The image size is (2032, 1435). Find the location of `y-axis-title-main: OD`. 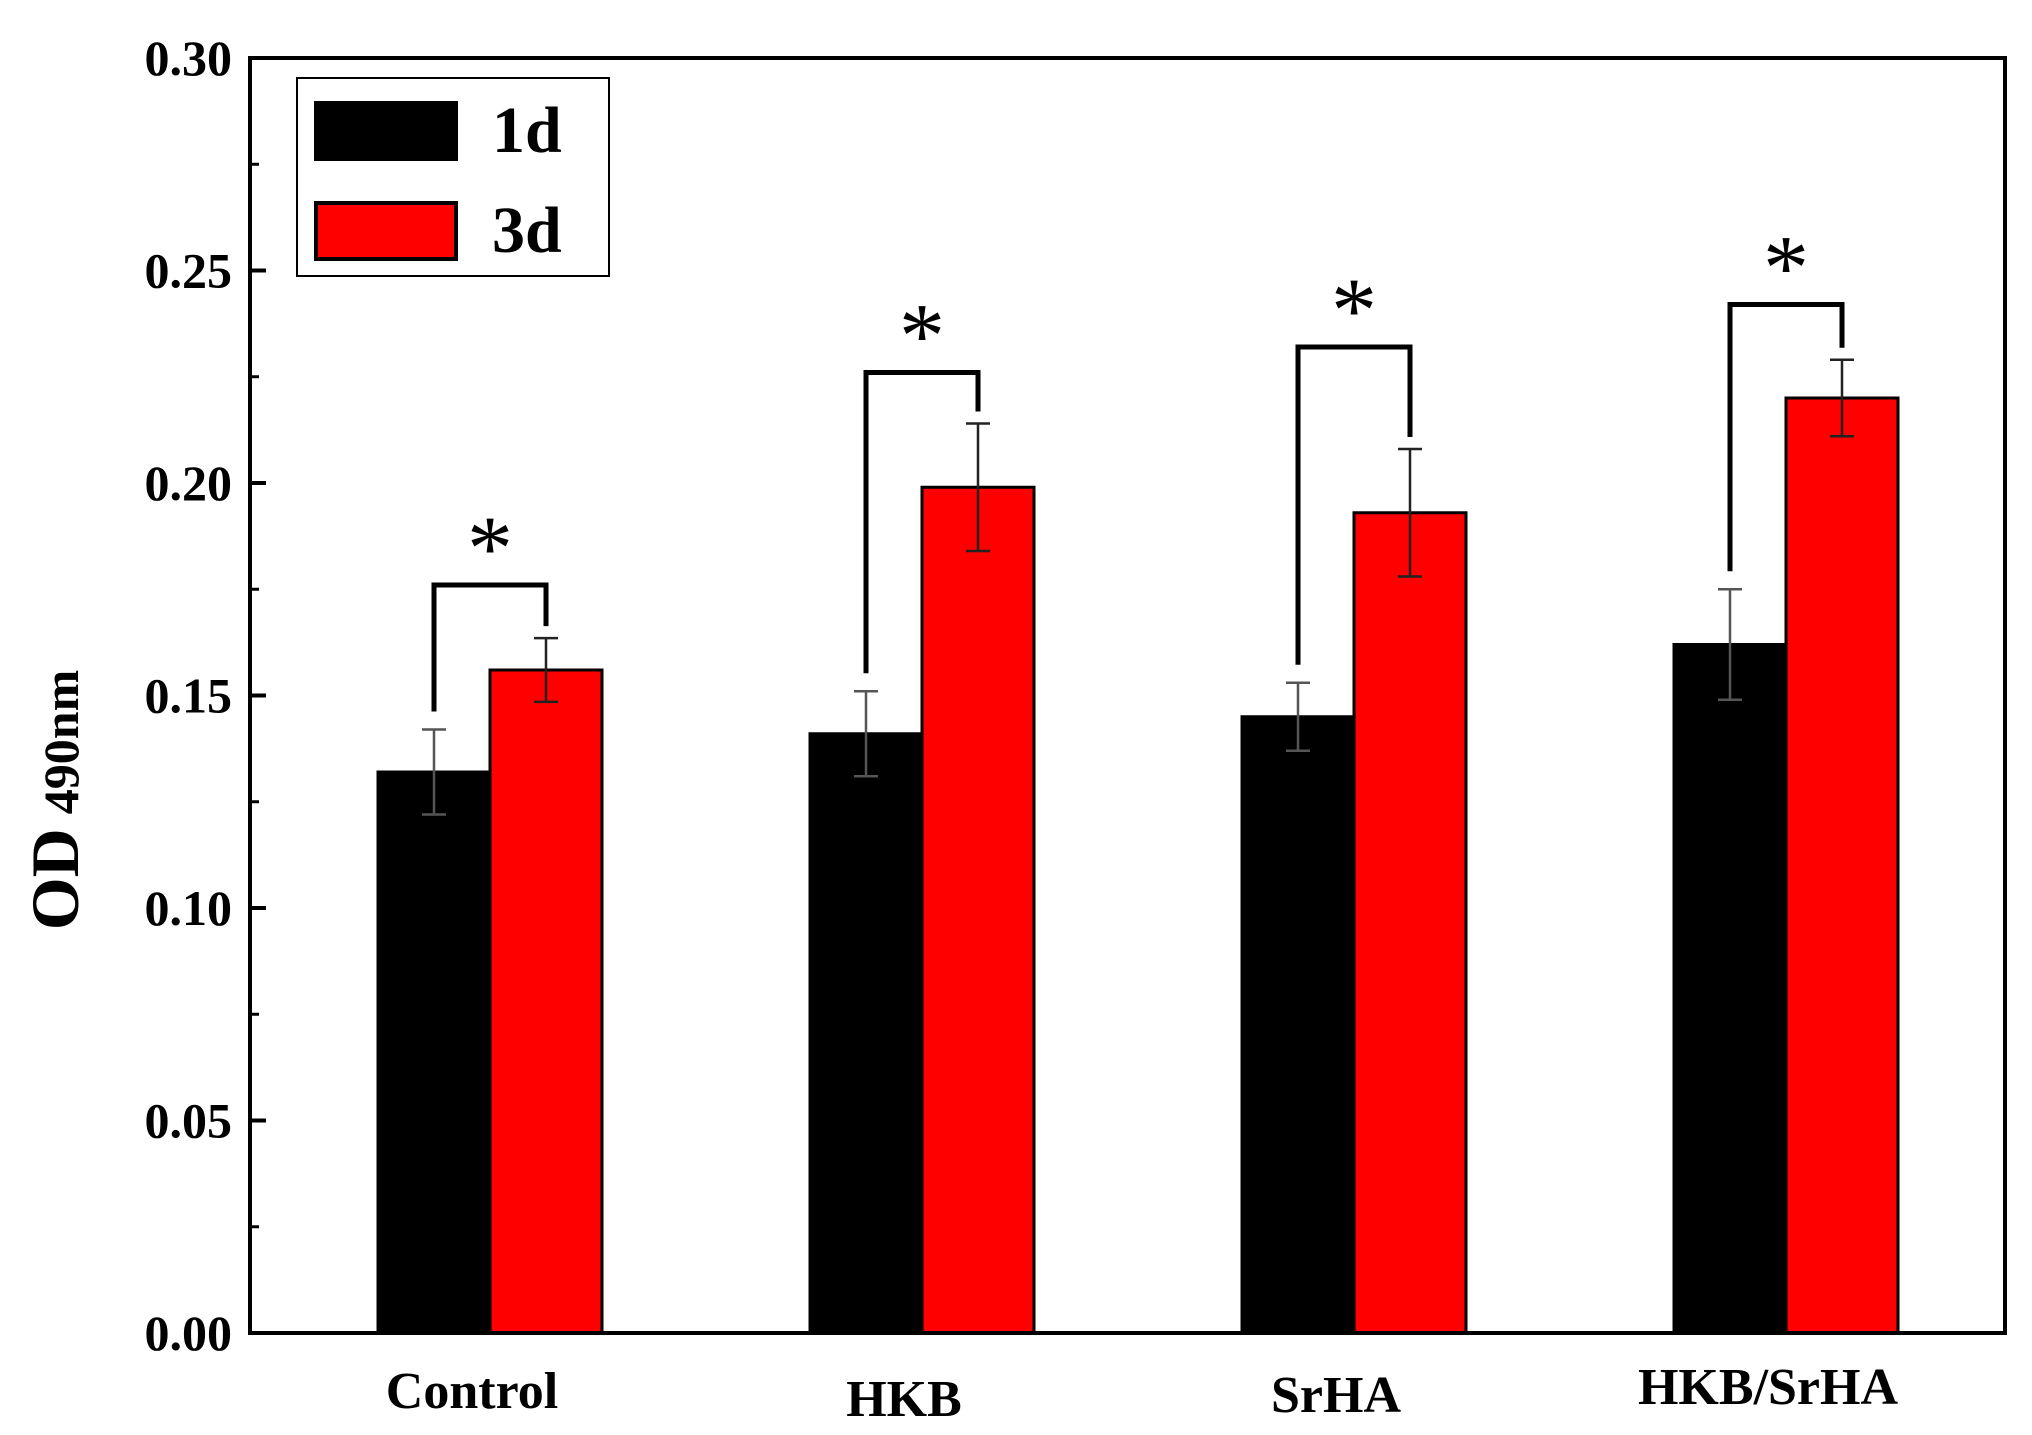

y-axis-title-main: OD is located at coordinates (55, 879).